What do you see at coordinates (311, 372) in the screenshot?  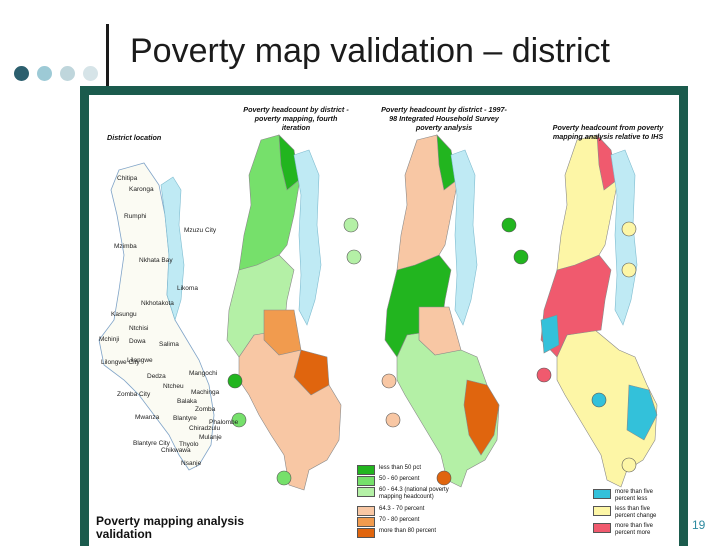 I see `map1-mangochi` at bounding box center [311, 372].